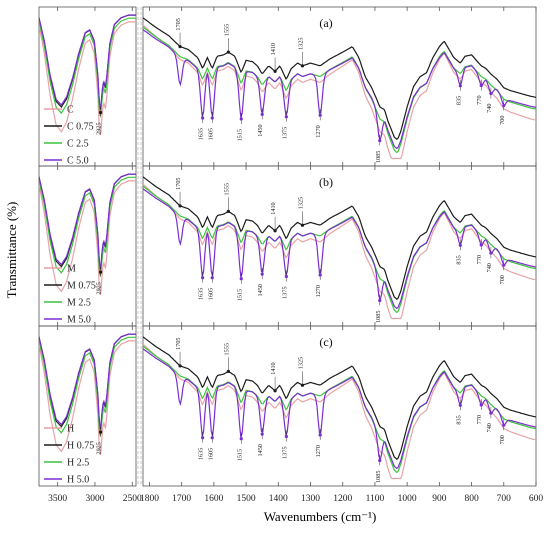  I want to click on x-tick-label-1200: 1200, so click(342, 499).